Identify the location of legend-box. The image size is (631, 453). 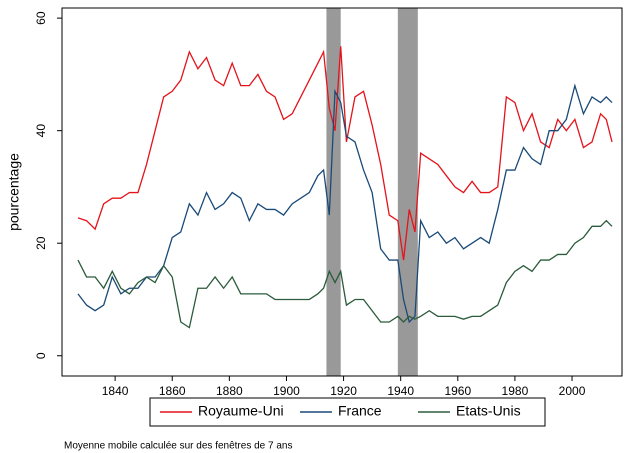
(347, 412).